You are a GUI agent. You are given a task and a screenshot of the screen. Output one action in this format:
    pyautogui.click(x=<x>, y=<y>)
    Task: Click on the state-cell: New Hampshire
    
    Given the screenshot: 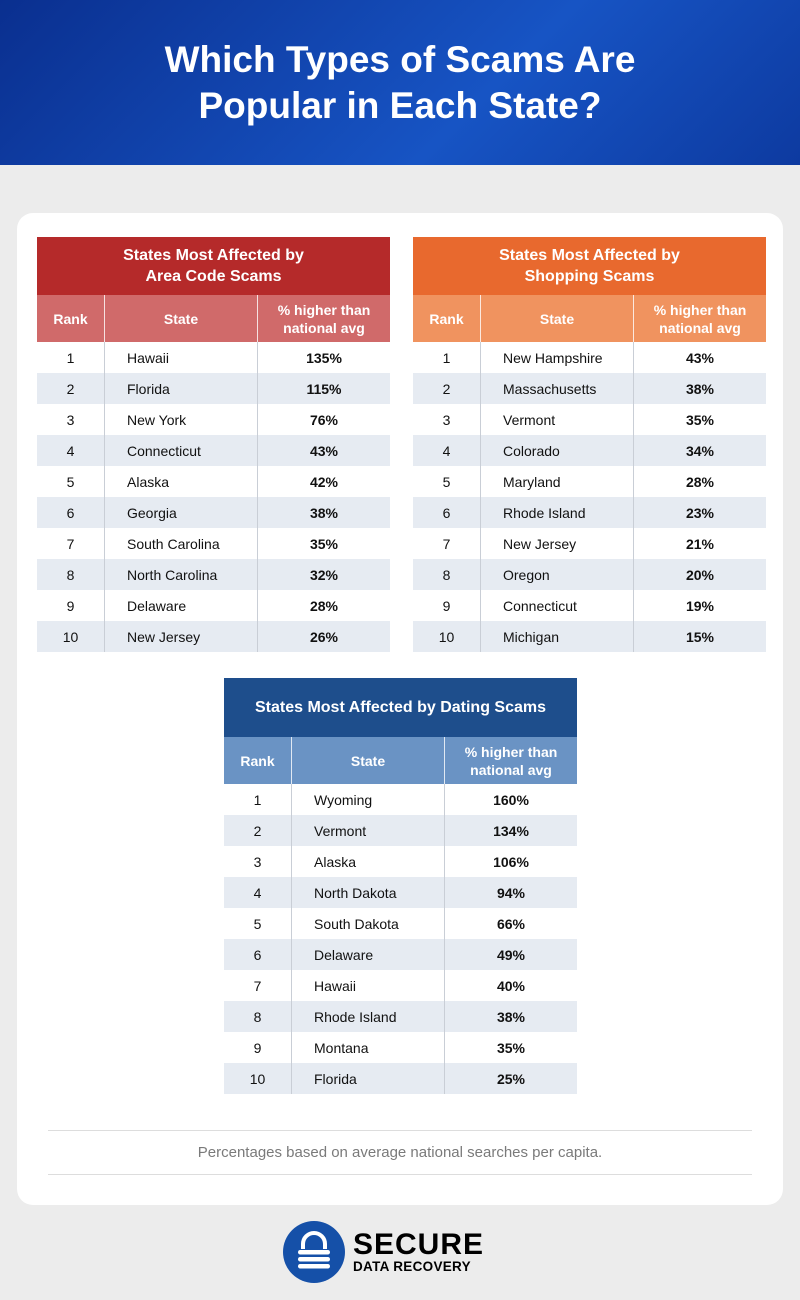 What is the action you would take?
    pyautogui.click(x=557, y=357)
    